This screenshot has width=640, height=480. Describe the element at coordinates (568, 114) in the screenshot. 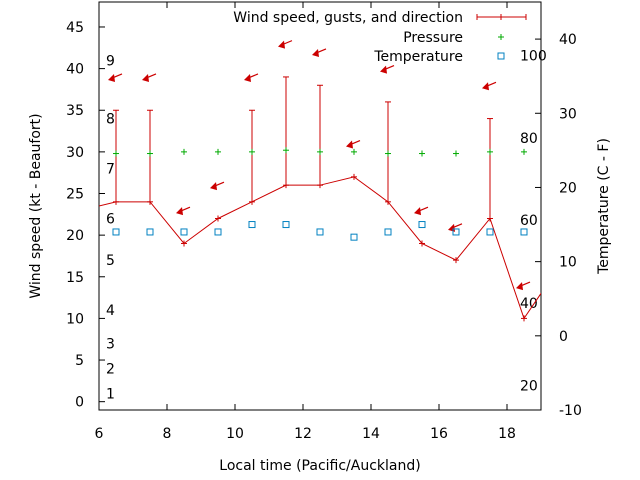

I see `y2-tick-label: 30` at that location.